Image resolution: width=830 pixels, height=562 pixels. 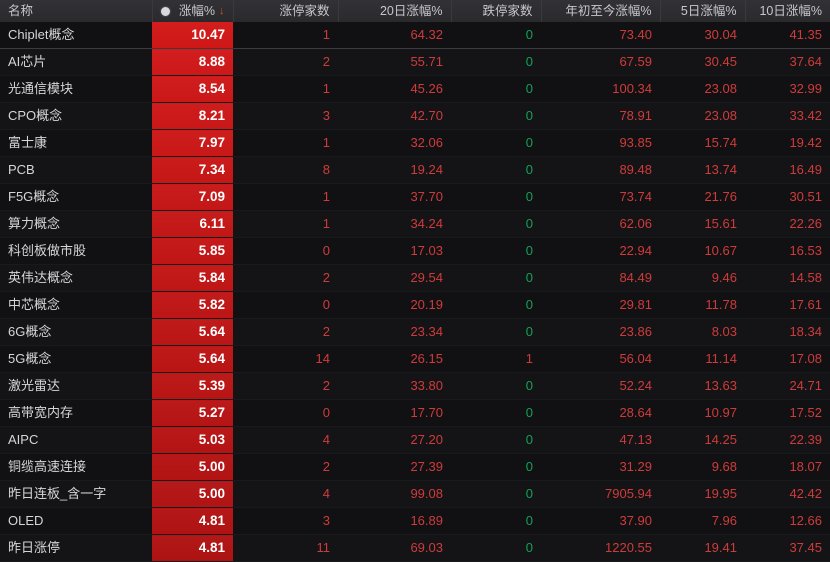 What do you see at coordinates (76, 305) in the screenshot?
I see `cell-name: 中芯概念` at bounding box center [76, 305].